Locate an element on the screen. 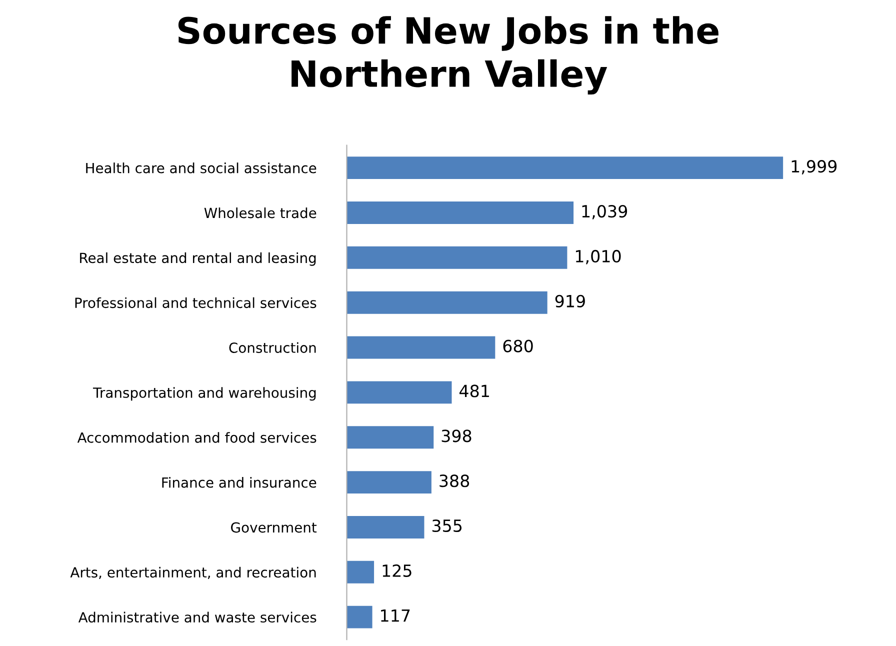  data-label: 1,999 is located at coordinates (814, 167).